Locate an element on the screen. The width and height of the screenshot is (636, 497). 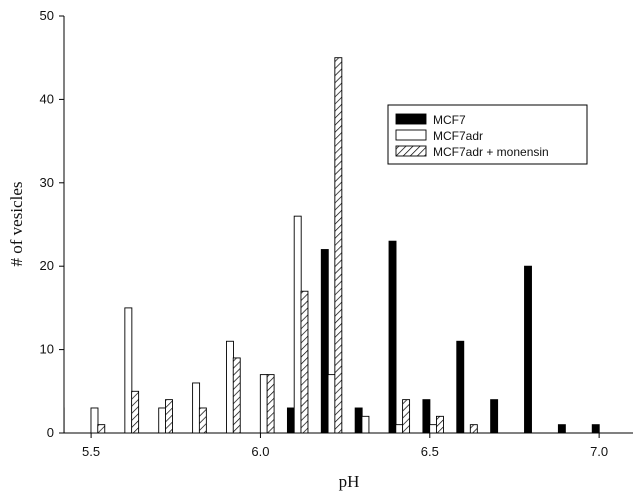
y-tick-label: 30 is located at coordinates (47, 182).